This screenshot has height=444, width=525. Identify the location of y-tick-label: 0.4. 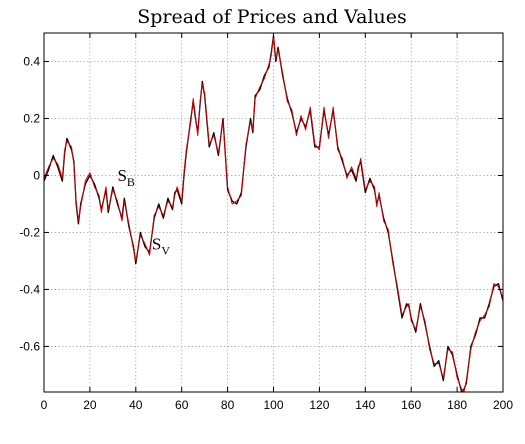
(31, 61).